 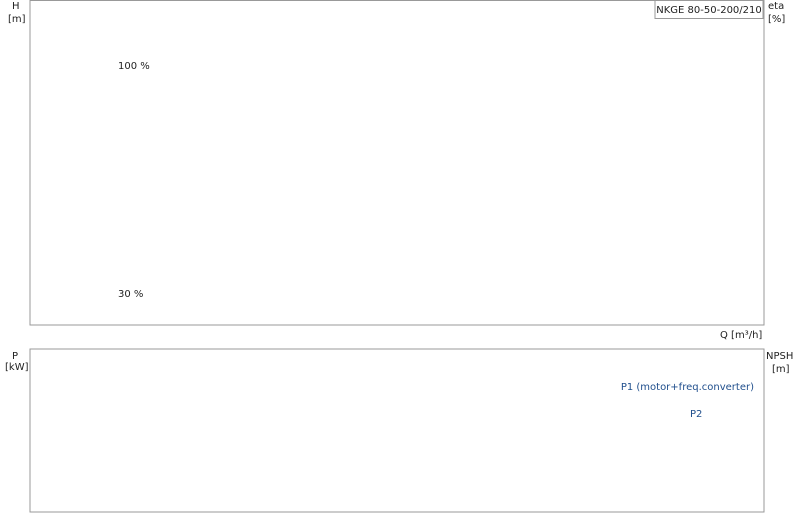 What do you see at coordinates (741, 335) in the screenshot?
I see `x-label: Q [m³/h]` at bounding box center [741, 335].